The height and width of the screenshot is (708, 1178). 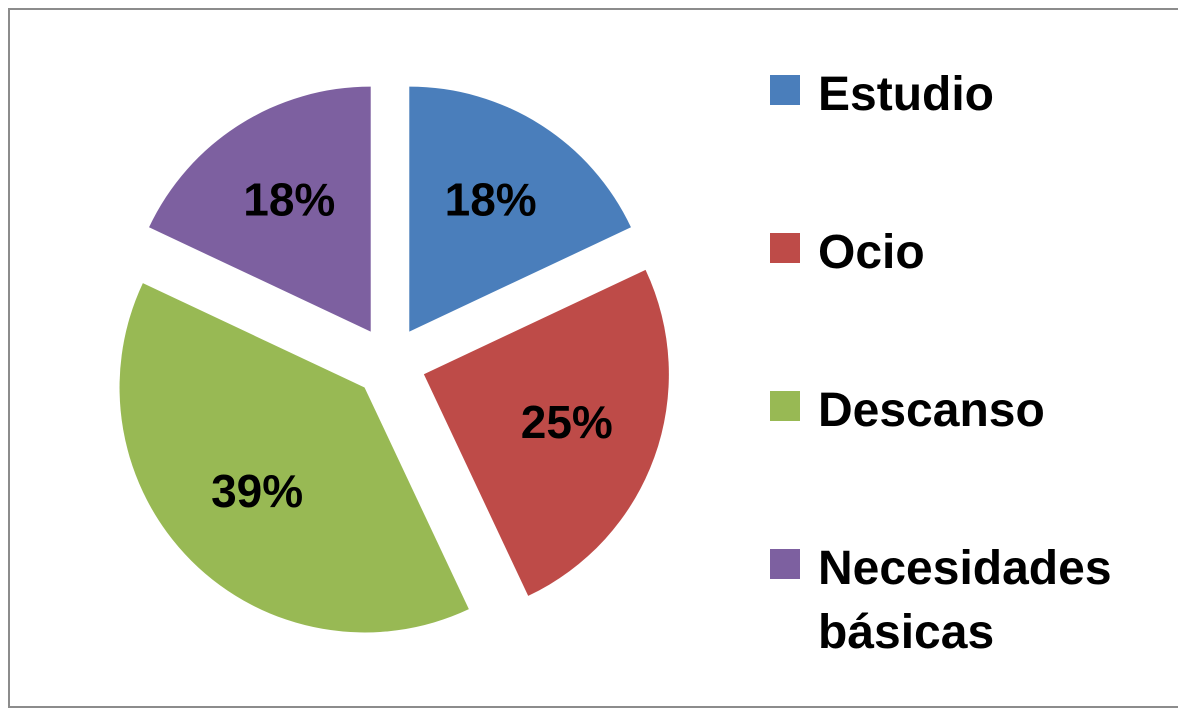 What do you see at coordinates (567, 422) in the screenshot?
I see `data-label: 25%` at bounding box center [567, 422].